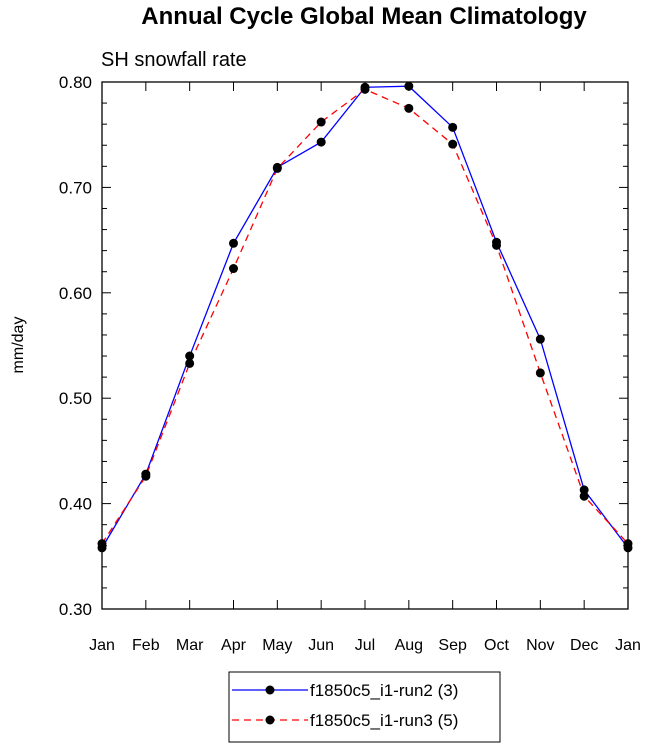 The width and height of the screenshot is (648, 747). Describe the element at coordinates (146, 645) in the screenshot. I see `x-tick-label: Feb` at that location.